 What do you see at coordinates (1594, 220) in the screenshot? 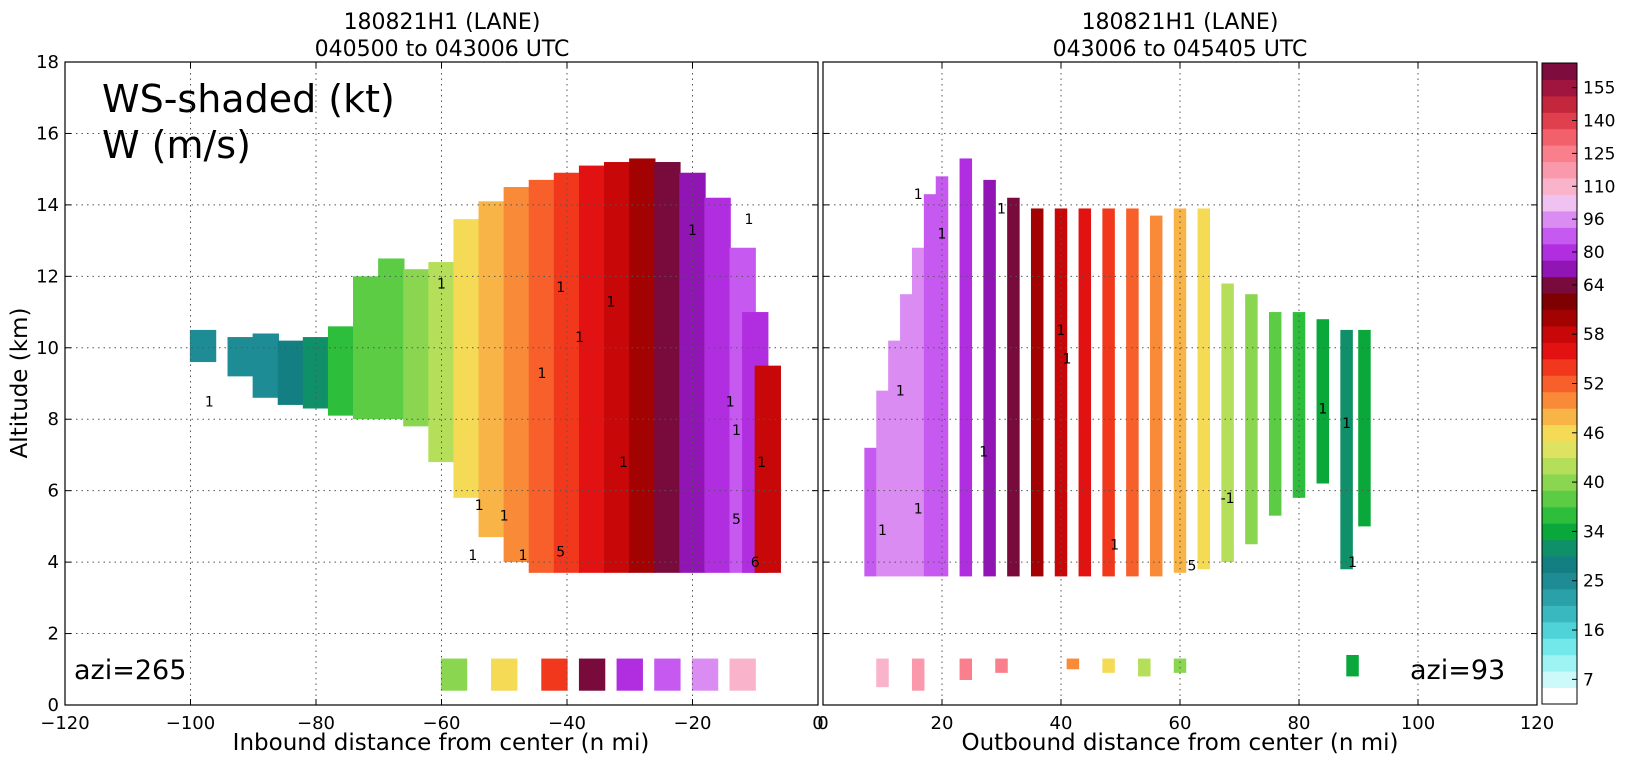
I see `colorbar-tick-label: 96` at bounding box center [1594, 220].